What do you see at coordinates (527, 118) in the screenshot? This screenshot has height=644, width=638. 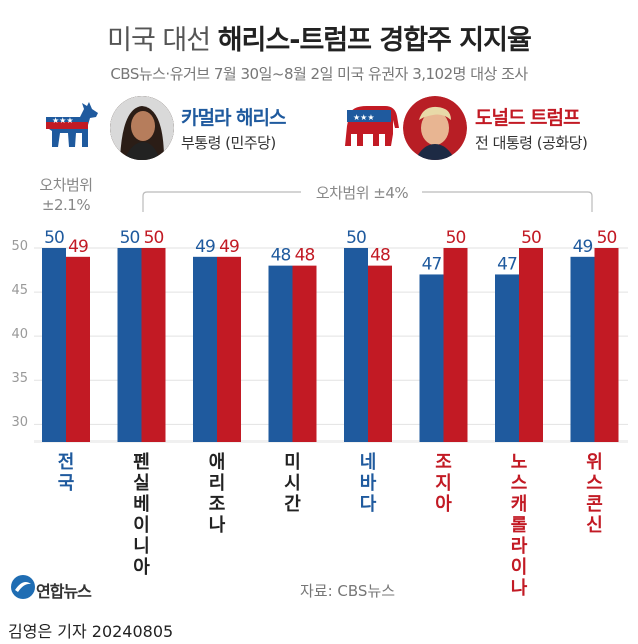 I see `trump-name: 도널드 트럼프` at bounding box center [527, 118].